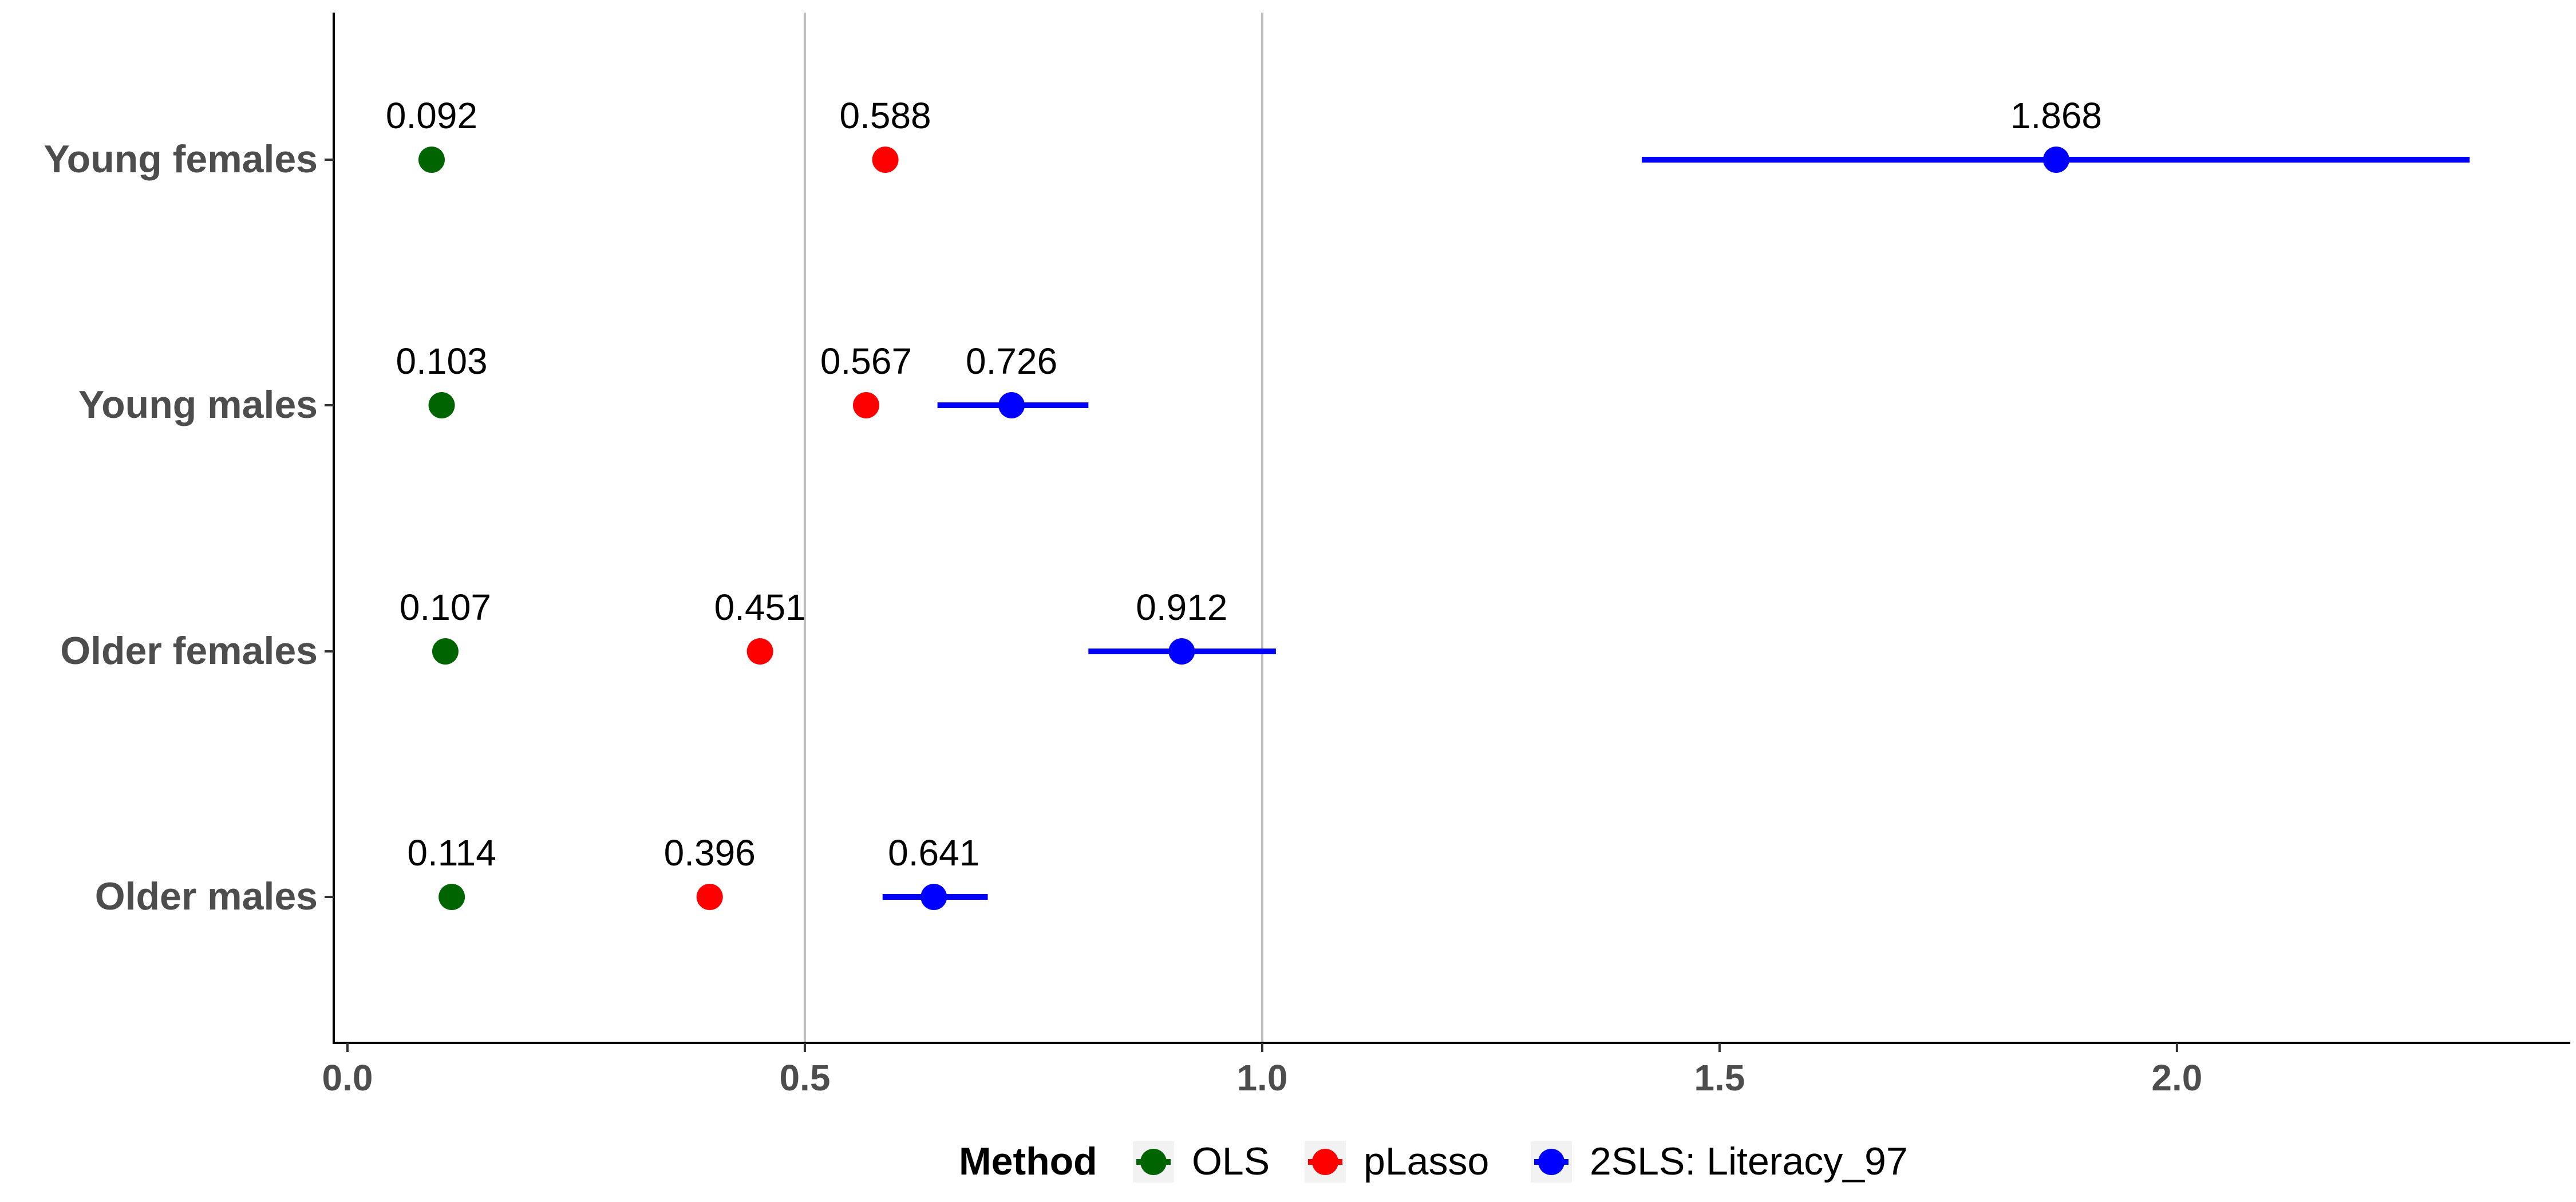 This screenshot has width=2576, height=1202. Describe the element at coordinates (441, 362) in the screenshot. I see `data-label-ols: 0.103` at that location.